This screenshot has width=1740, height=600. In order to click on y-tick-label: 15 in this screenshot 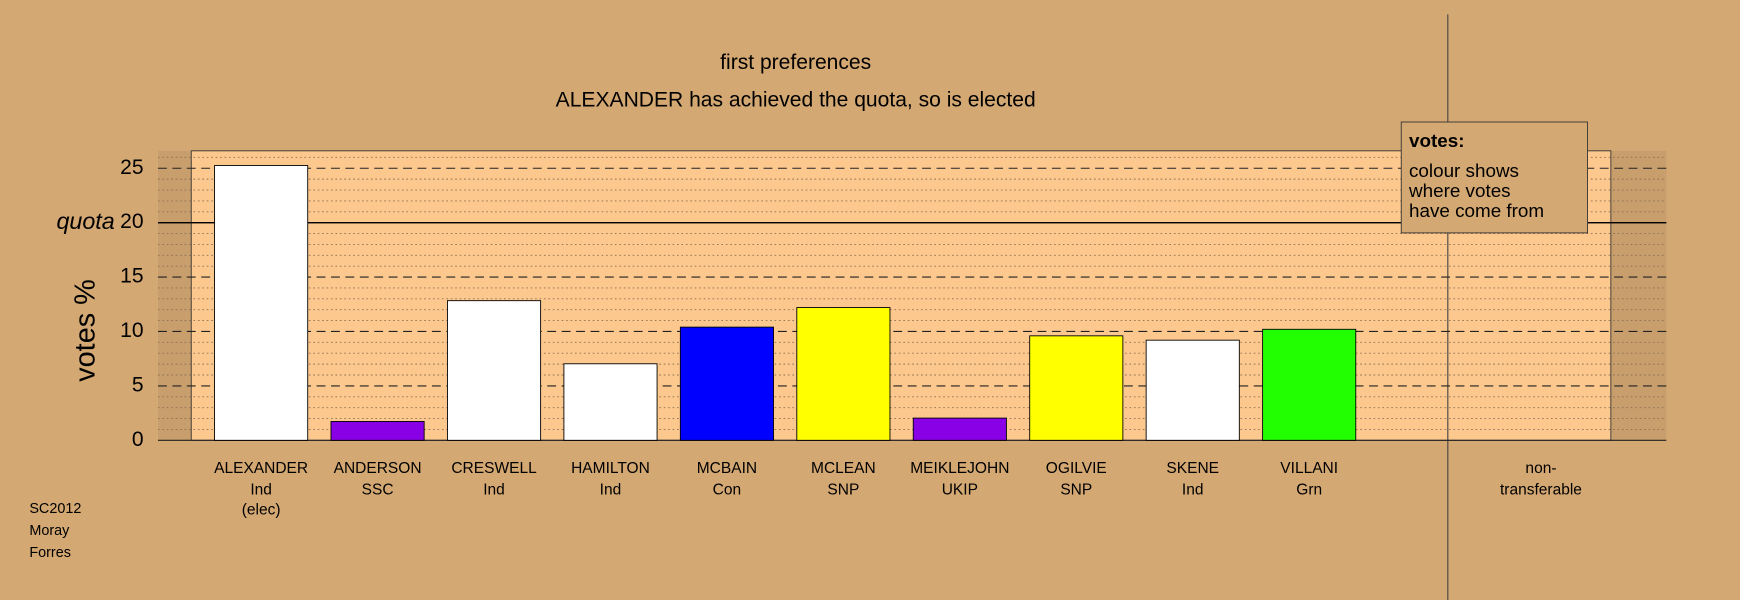, I will do `click(131, 276)`.